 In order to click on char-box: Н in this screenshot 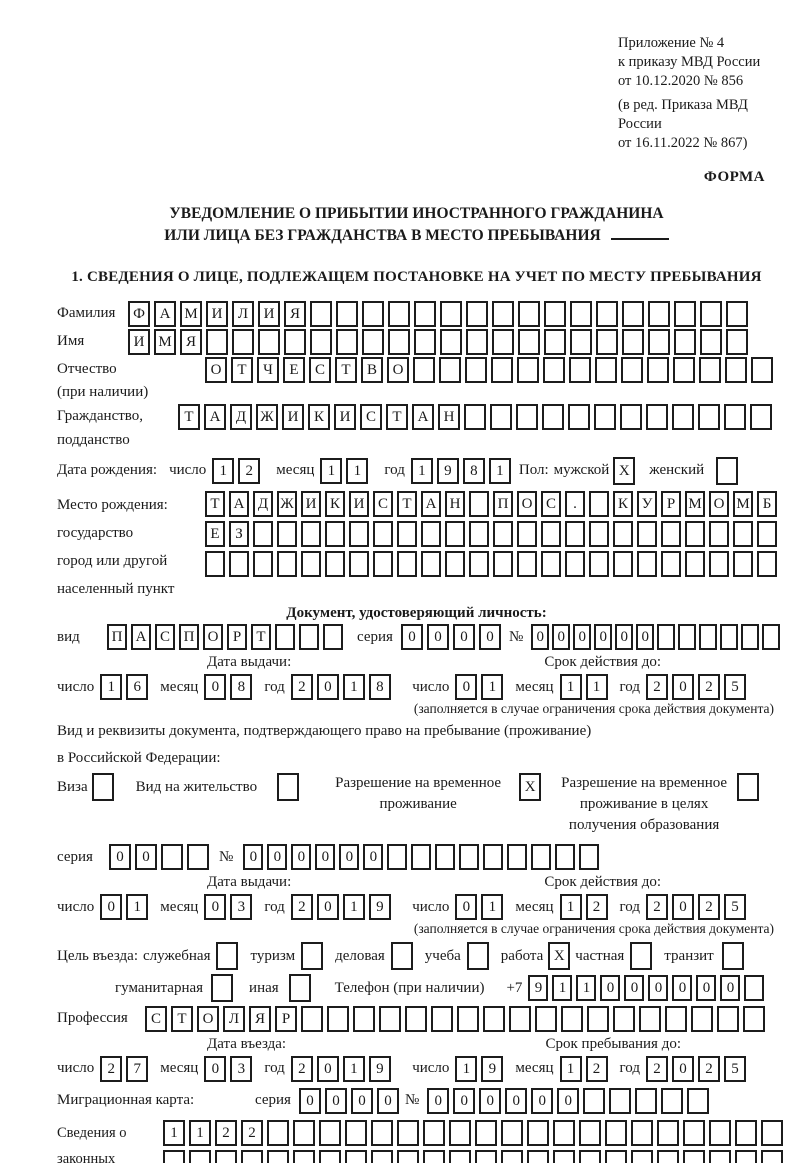, I will do `click(455, 503)`.